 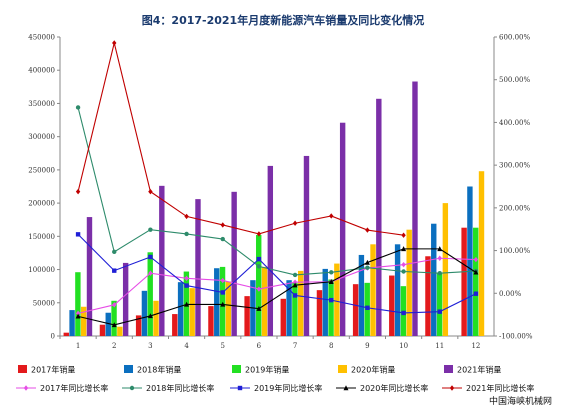 I want to click on x-tick-label: 8, so click(x=331, y=346).